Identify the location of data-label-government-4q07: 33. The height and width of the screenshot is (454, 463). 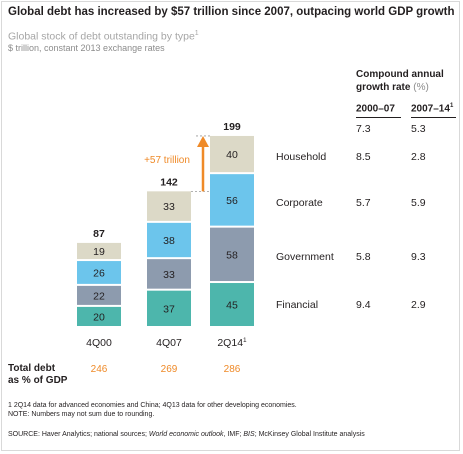
(169, 275).